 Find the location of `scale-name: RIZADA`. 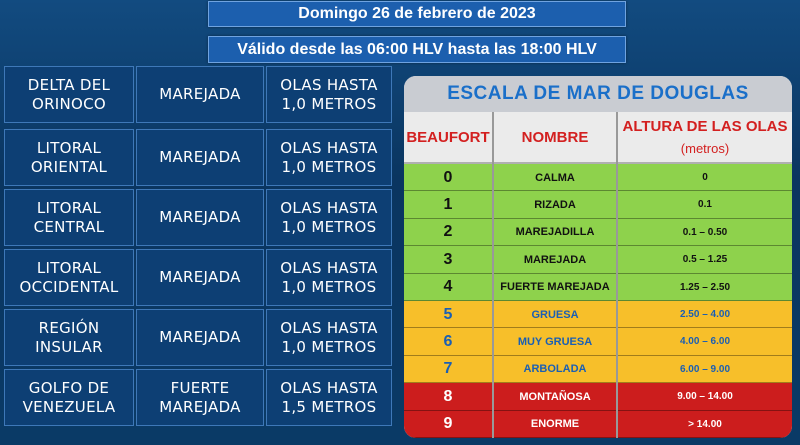

scale-name: RIZADA is located at coordinates (555, 204).